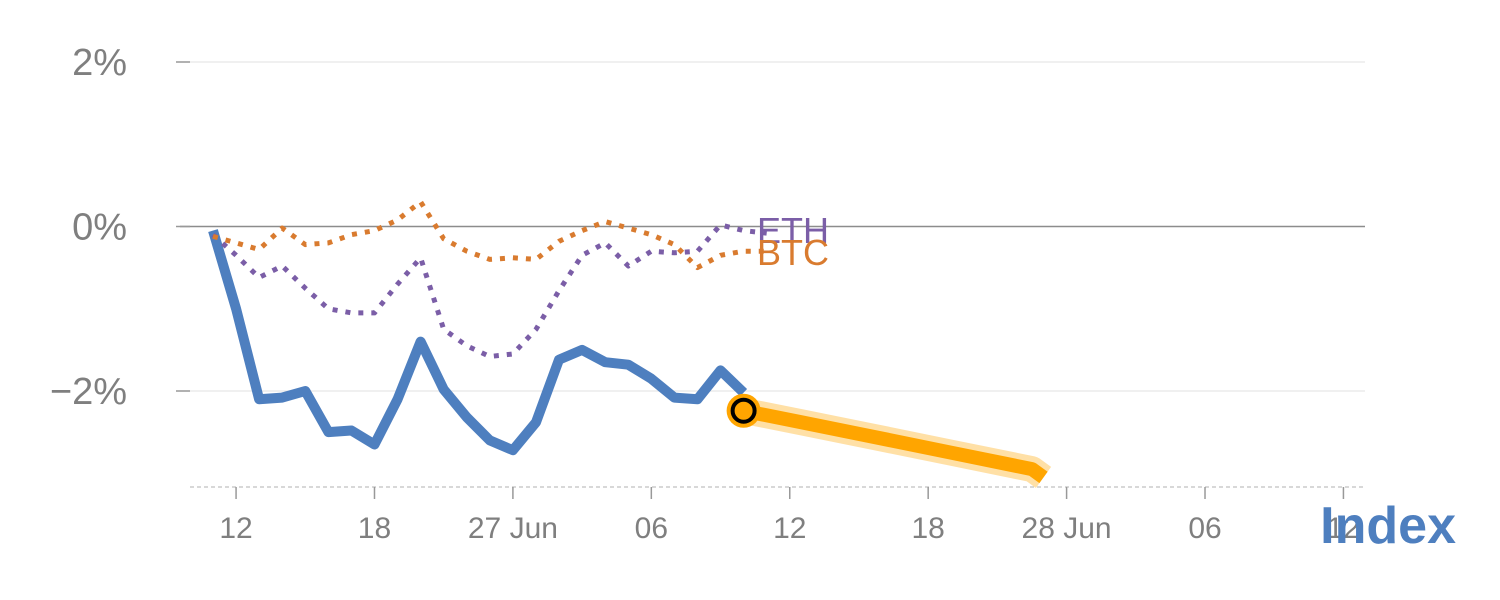  Describe the element at coordinates (513, 528) in the screenshot. I see `x-tick-label: 27 Jun` at that location.